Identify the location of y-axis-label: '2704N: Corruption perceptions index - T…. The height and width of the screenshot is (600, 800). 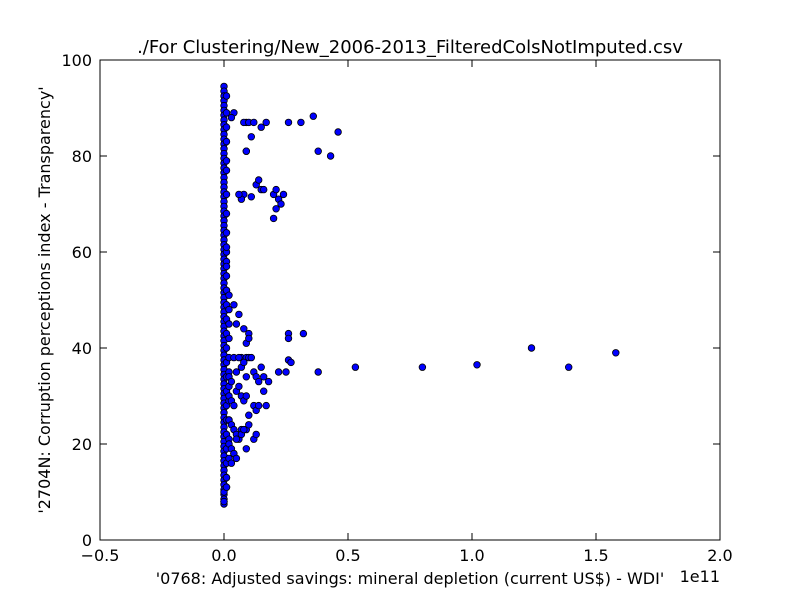
(44, 299).